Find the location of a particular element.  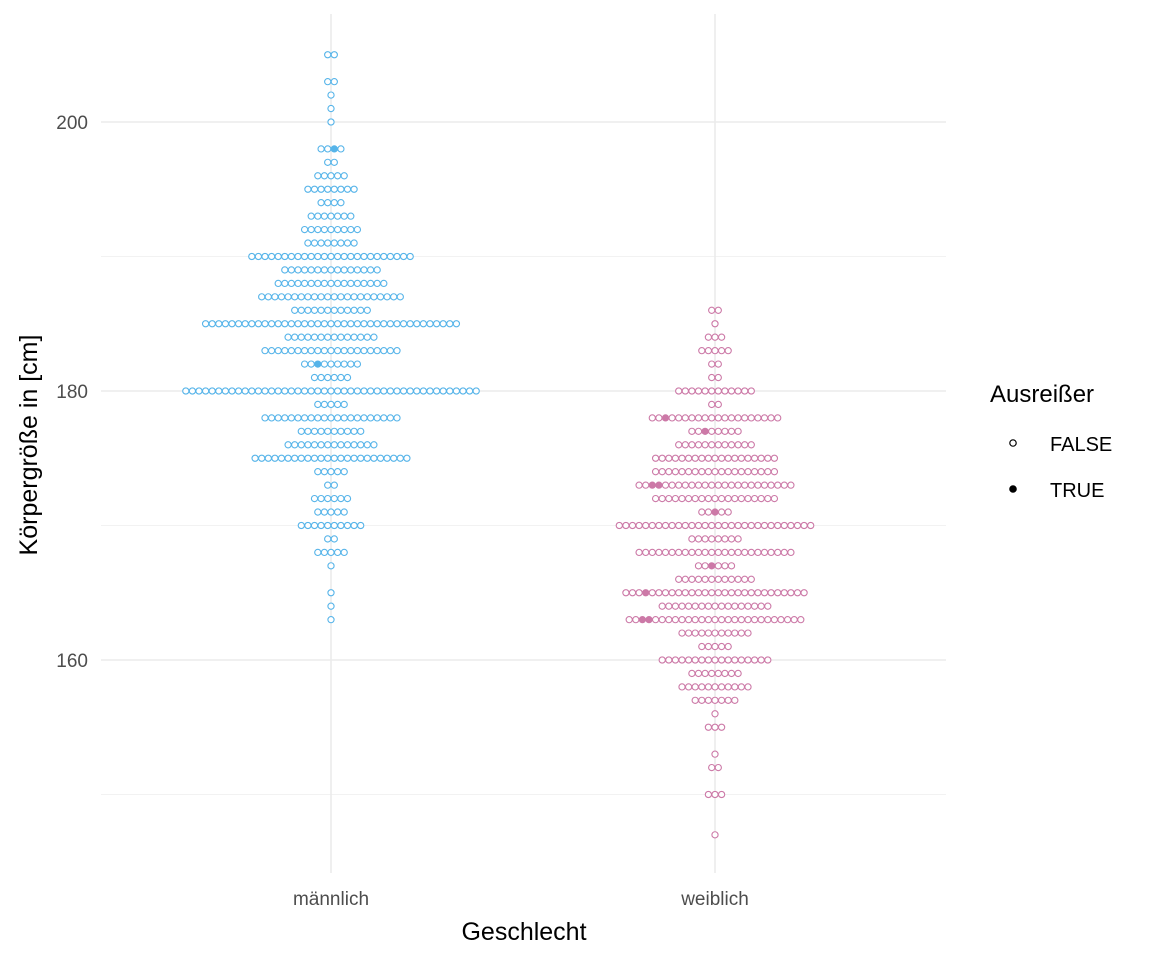

y-tick-label: 200 is located at coordinates (72, 123).